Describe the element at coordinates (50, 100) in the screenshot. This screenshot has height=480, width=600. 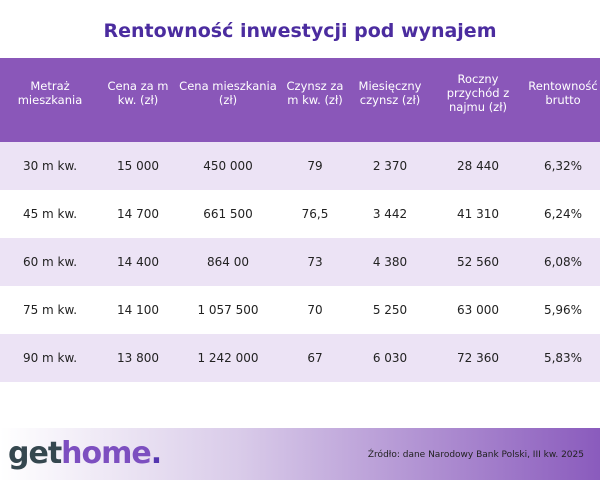
I see `column-header: Metraż mieszkania` at that location.